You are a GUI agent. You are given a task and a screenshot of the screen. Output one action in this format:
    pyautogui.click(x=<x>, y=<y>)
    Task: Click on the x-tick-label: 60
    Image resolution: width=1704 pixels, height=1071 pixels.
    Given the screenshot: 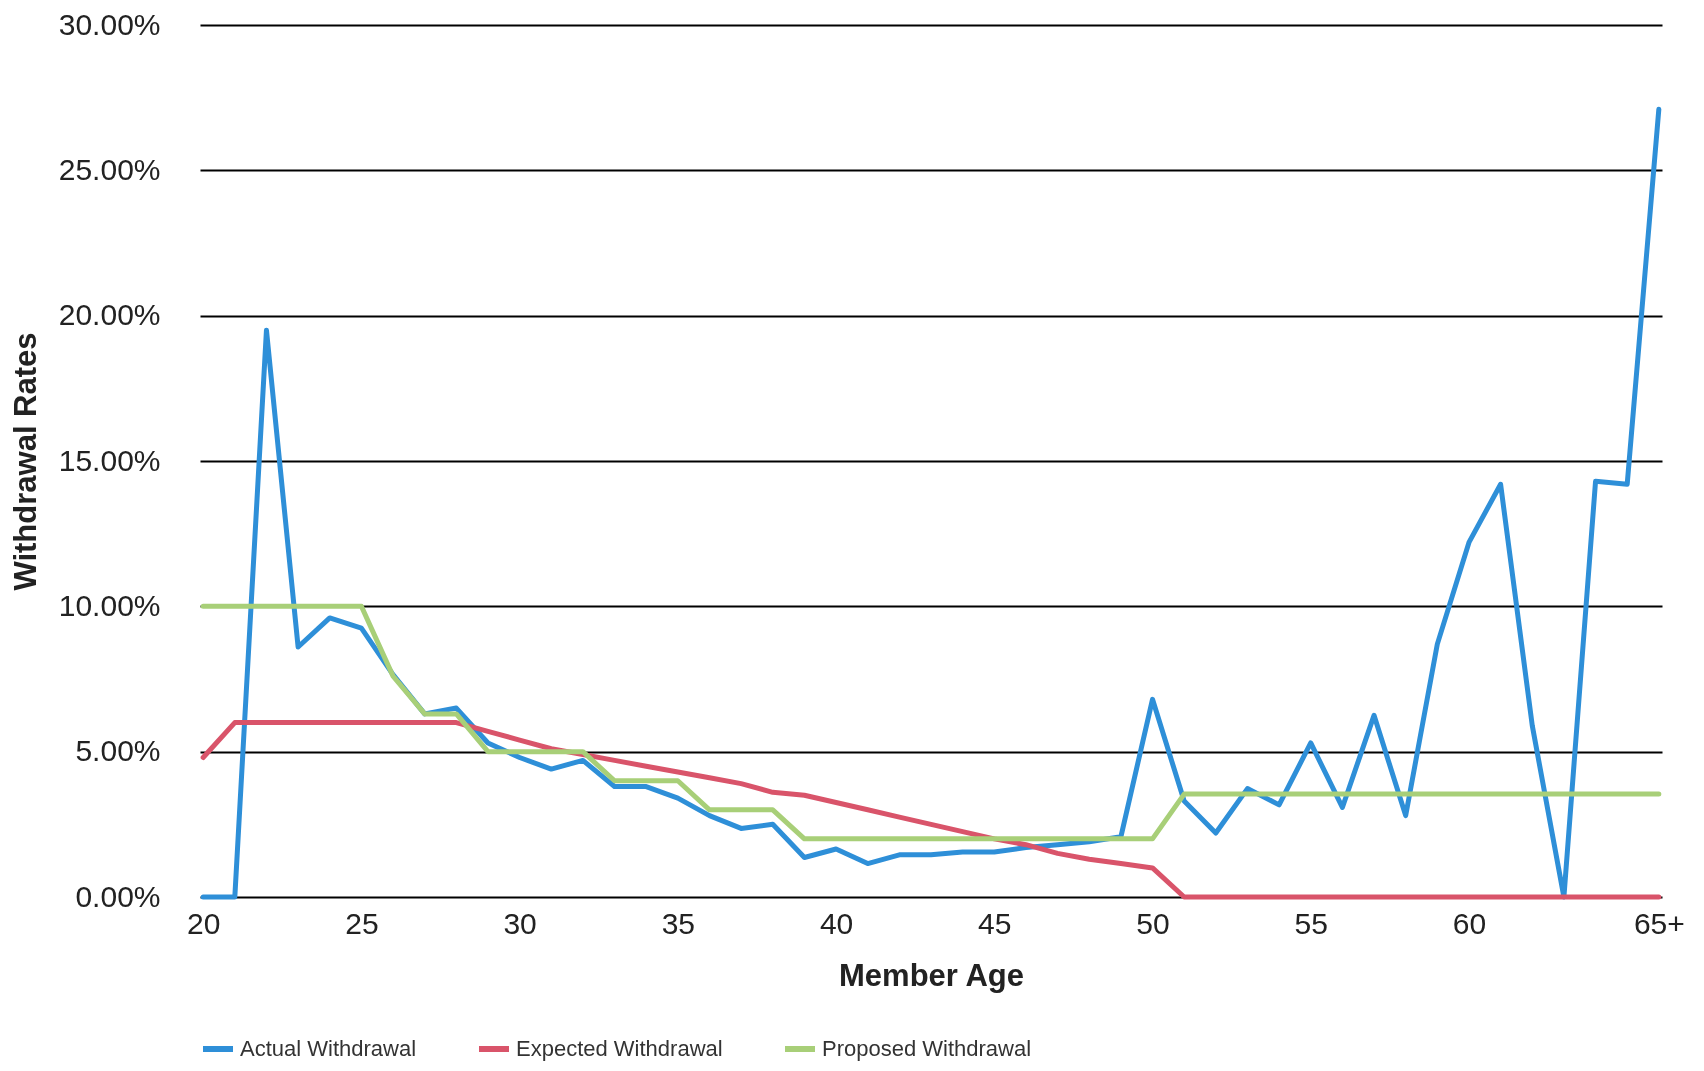 What is the action you would take?
    pyautogui.click(x=1469, y=923)
    